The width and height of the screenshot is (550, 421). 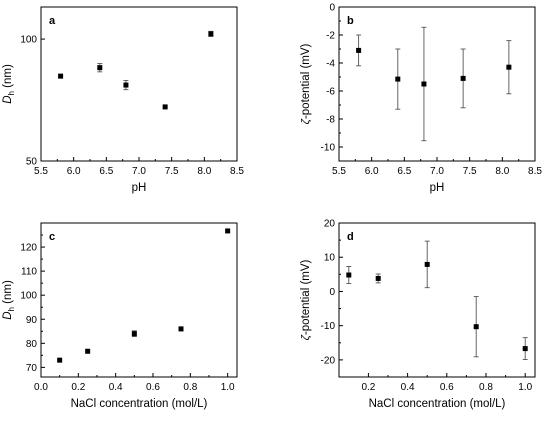 I want to click on panel-letter: c, so click(x=52, y=237).